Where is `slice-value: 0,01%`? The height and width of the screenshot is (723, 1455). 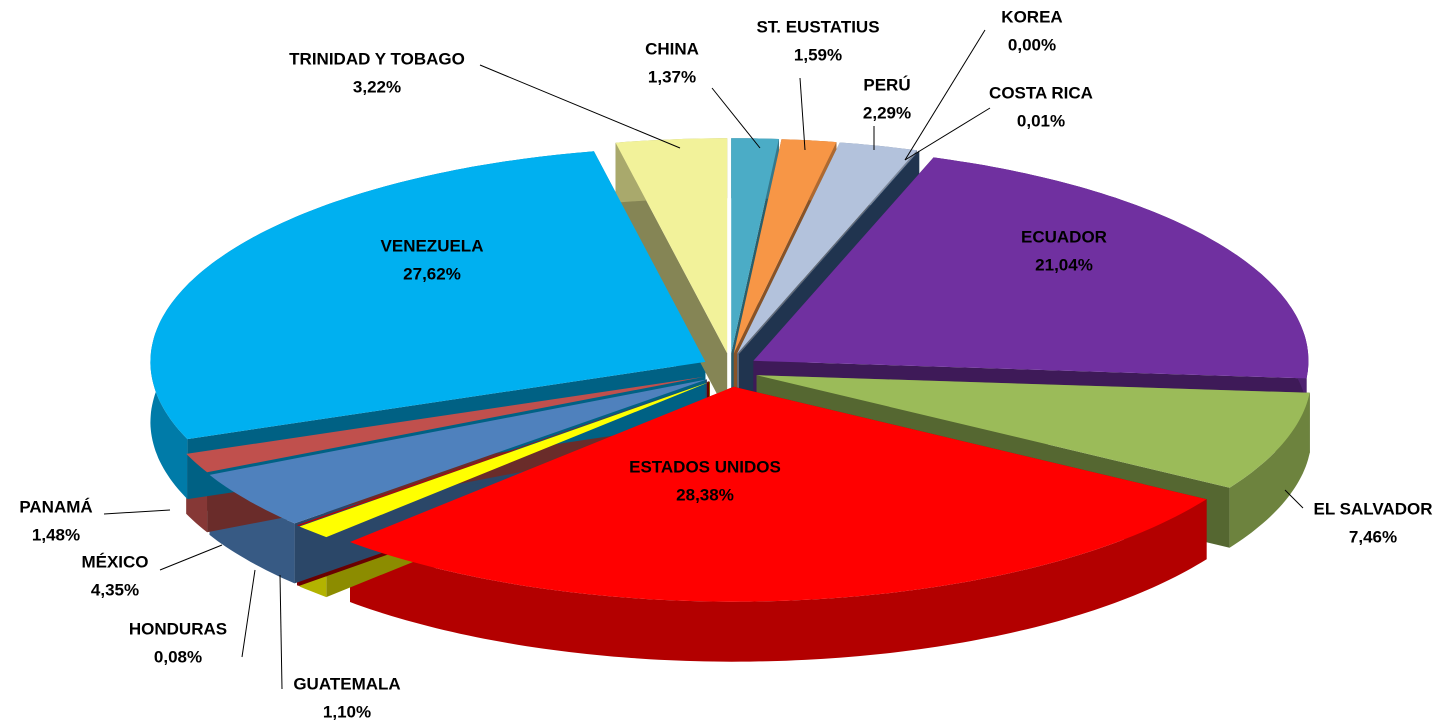 slice-value: 0,01% is located at coordinates (1041, 120).